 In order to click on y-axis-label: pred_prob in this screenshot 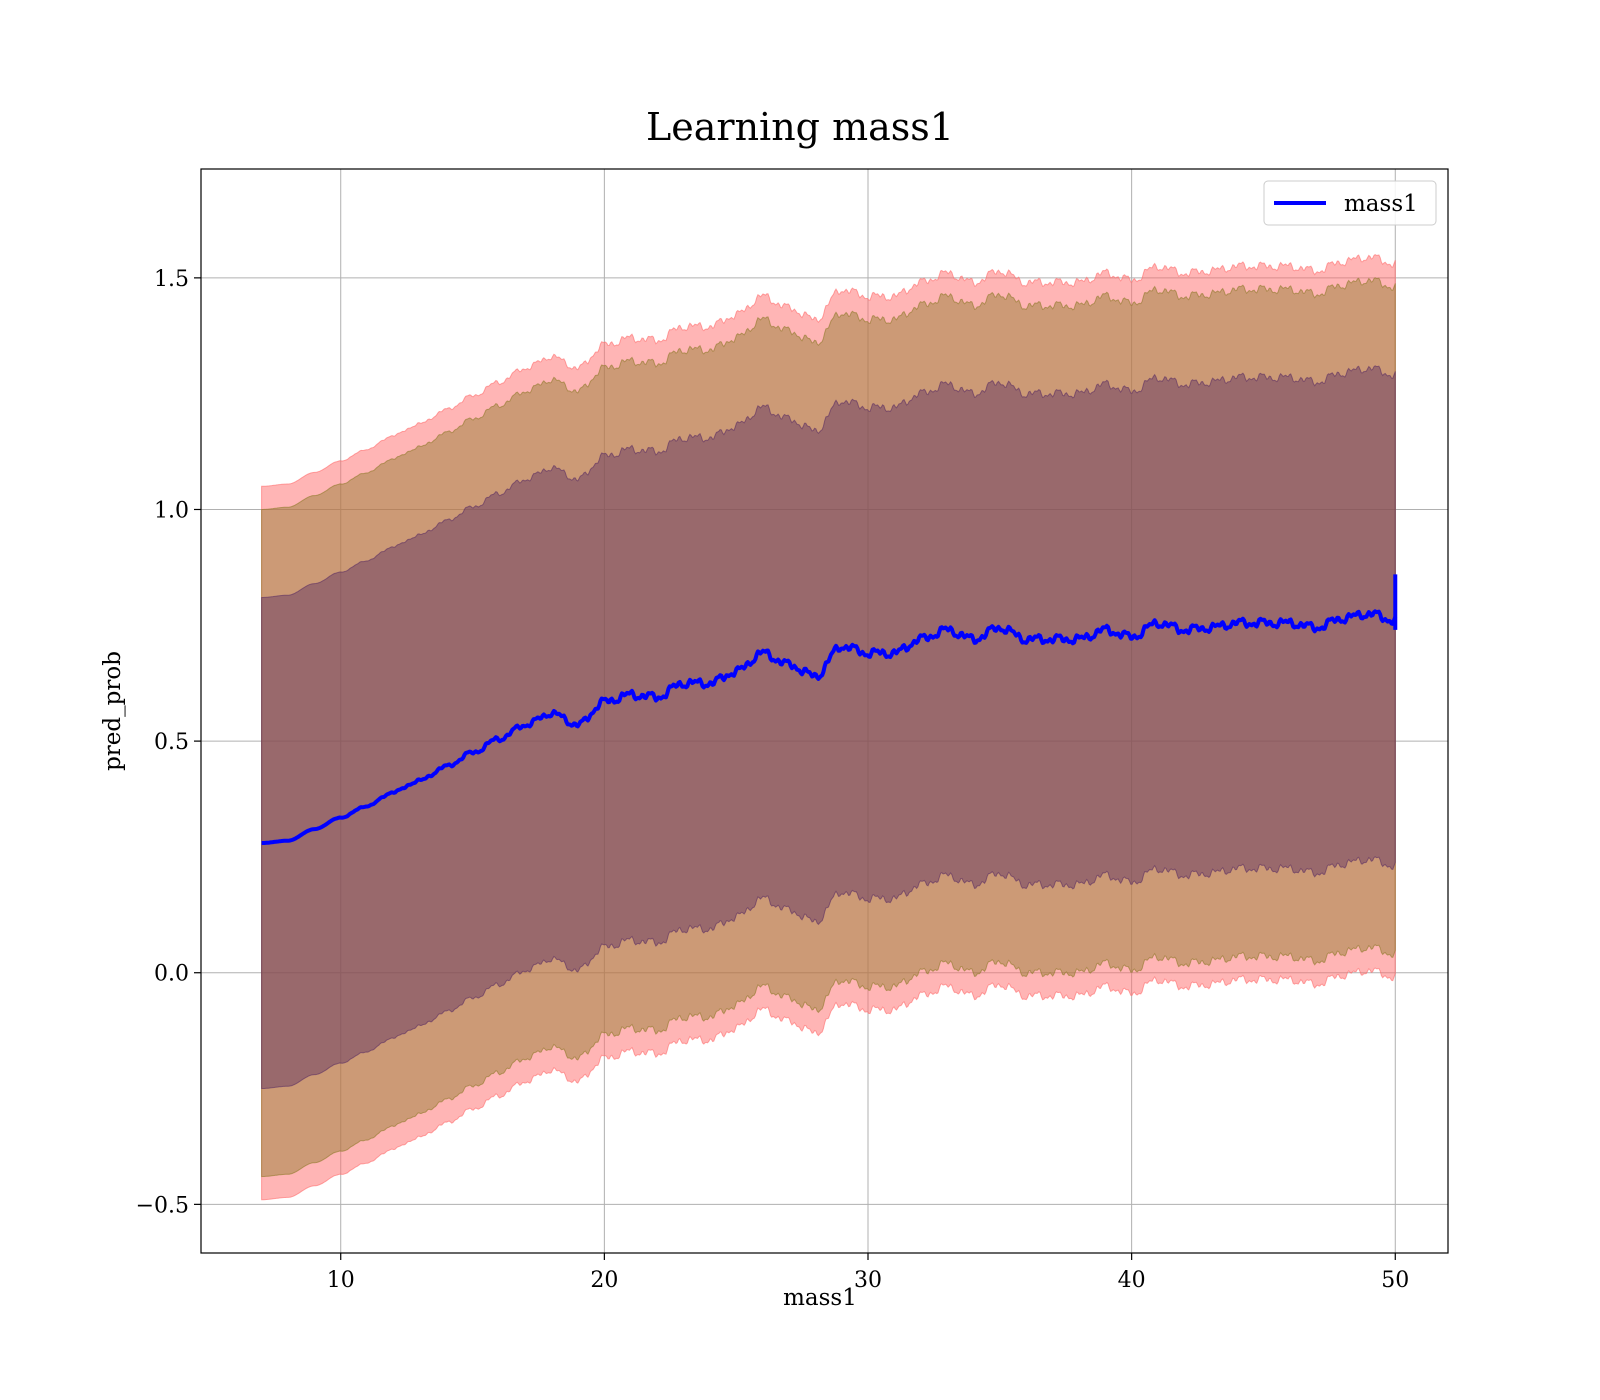, I will do `click(113, 711)`.